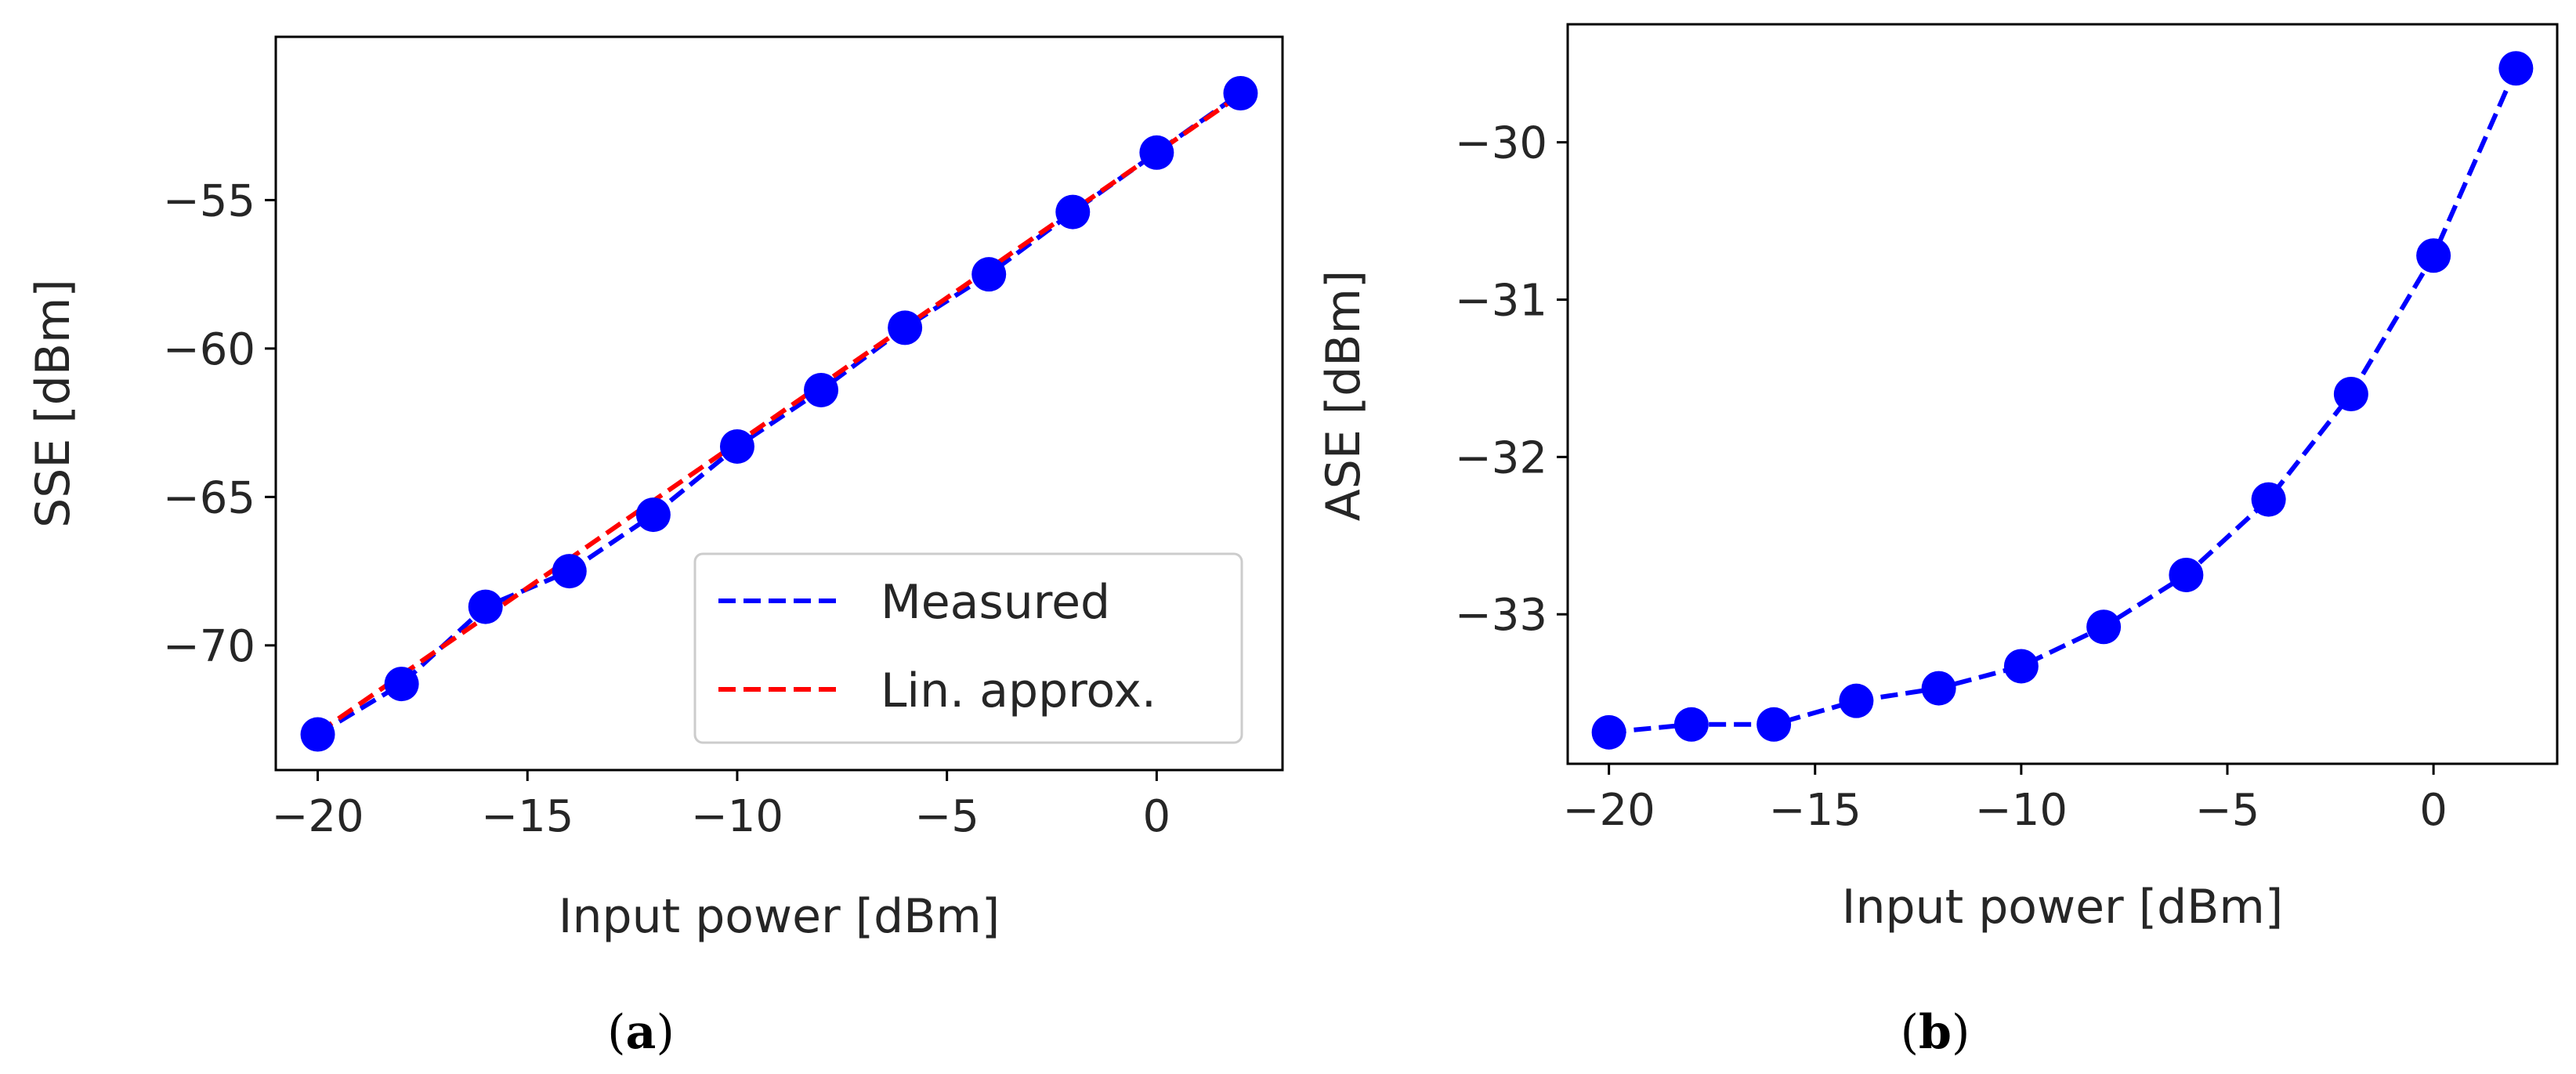  What do you see at coordinates (1609, 810) in the screenshot?
I see `chart-b-xtick-label: −20` at bounding box center [1609, 810].